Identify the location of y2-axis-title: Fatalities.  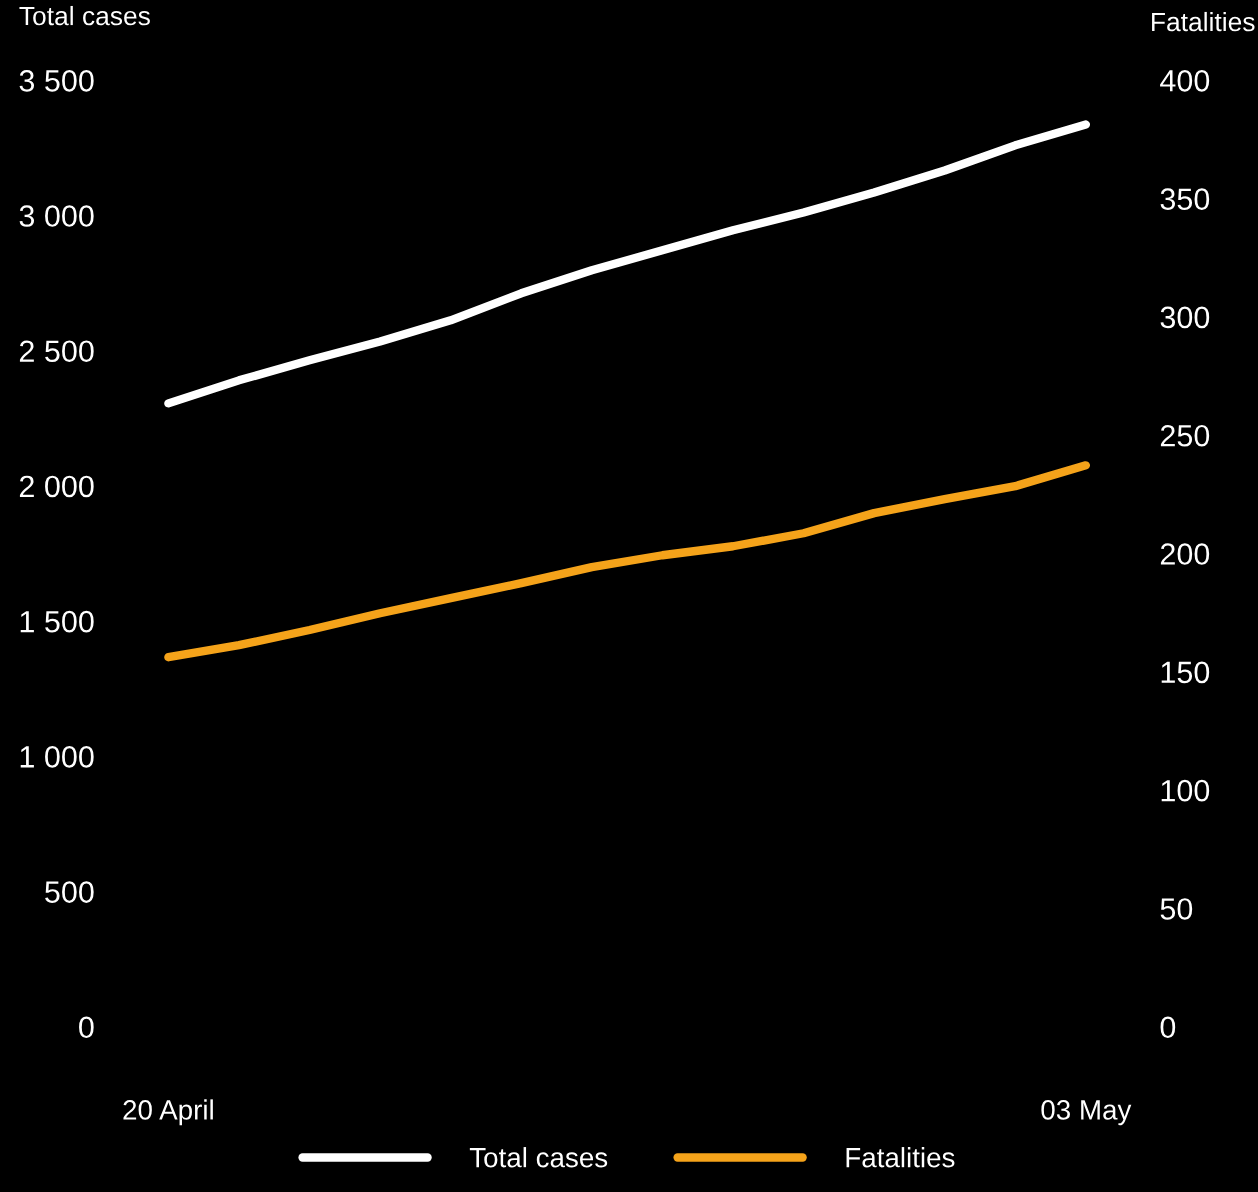
(1203, 21).